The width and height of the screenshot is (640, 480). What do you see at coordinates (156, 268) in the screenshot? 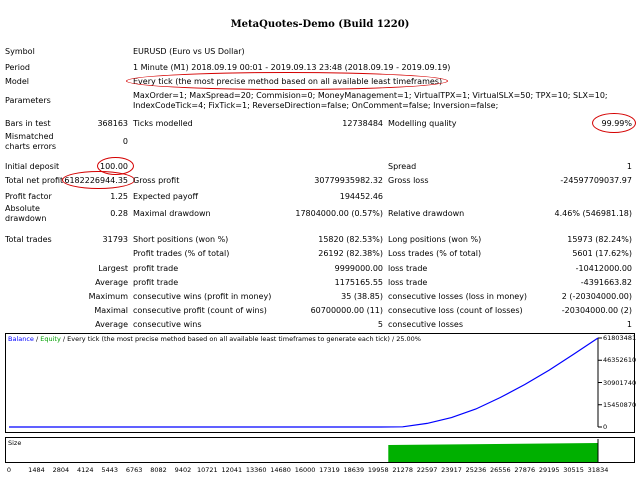
I see `largest-profit-label: profit trade` at bounding box center [156, 268].